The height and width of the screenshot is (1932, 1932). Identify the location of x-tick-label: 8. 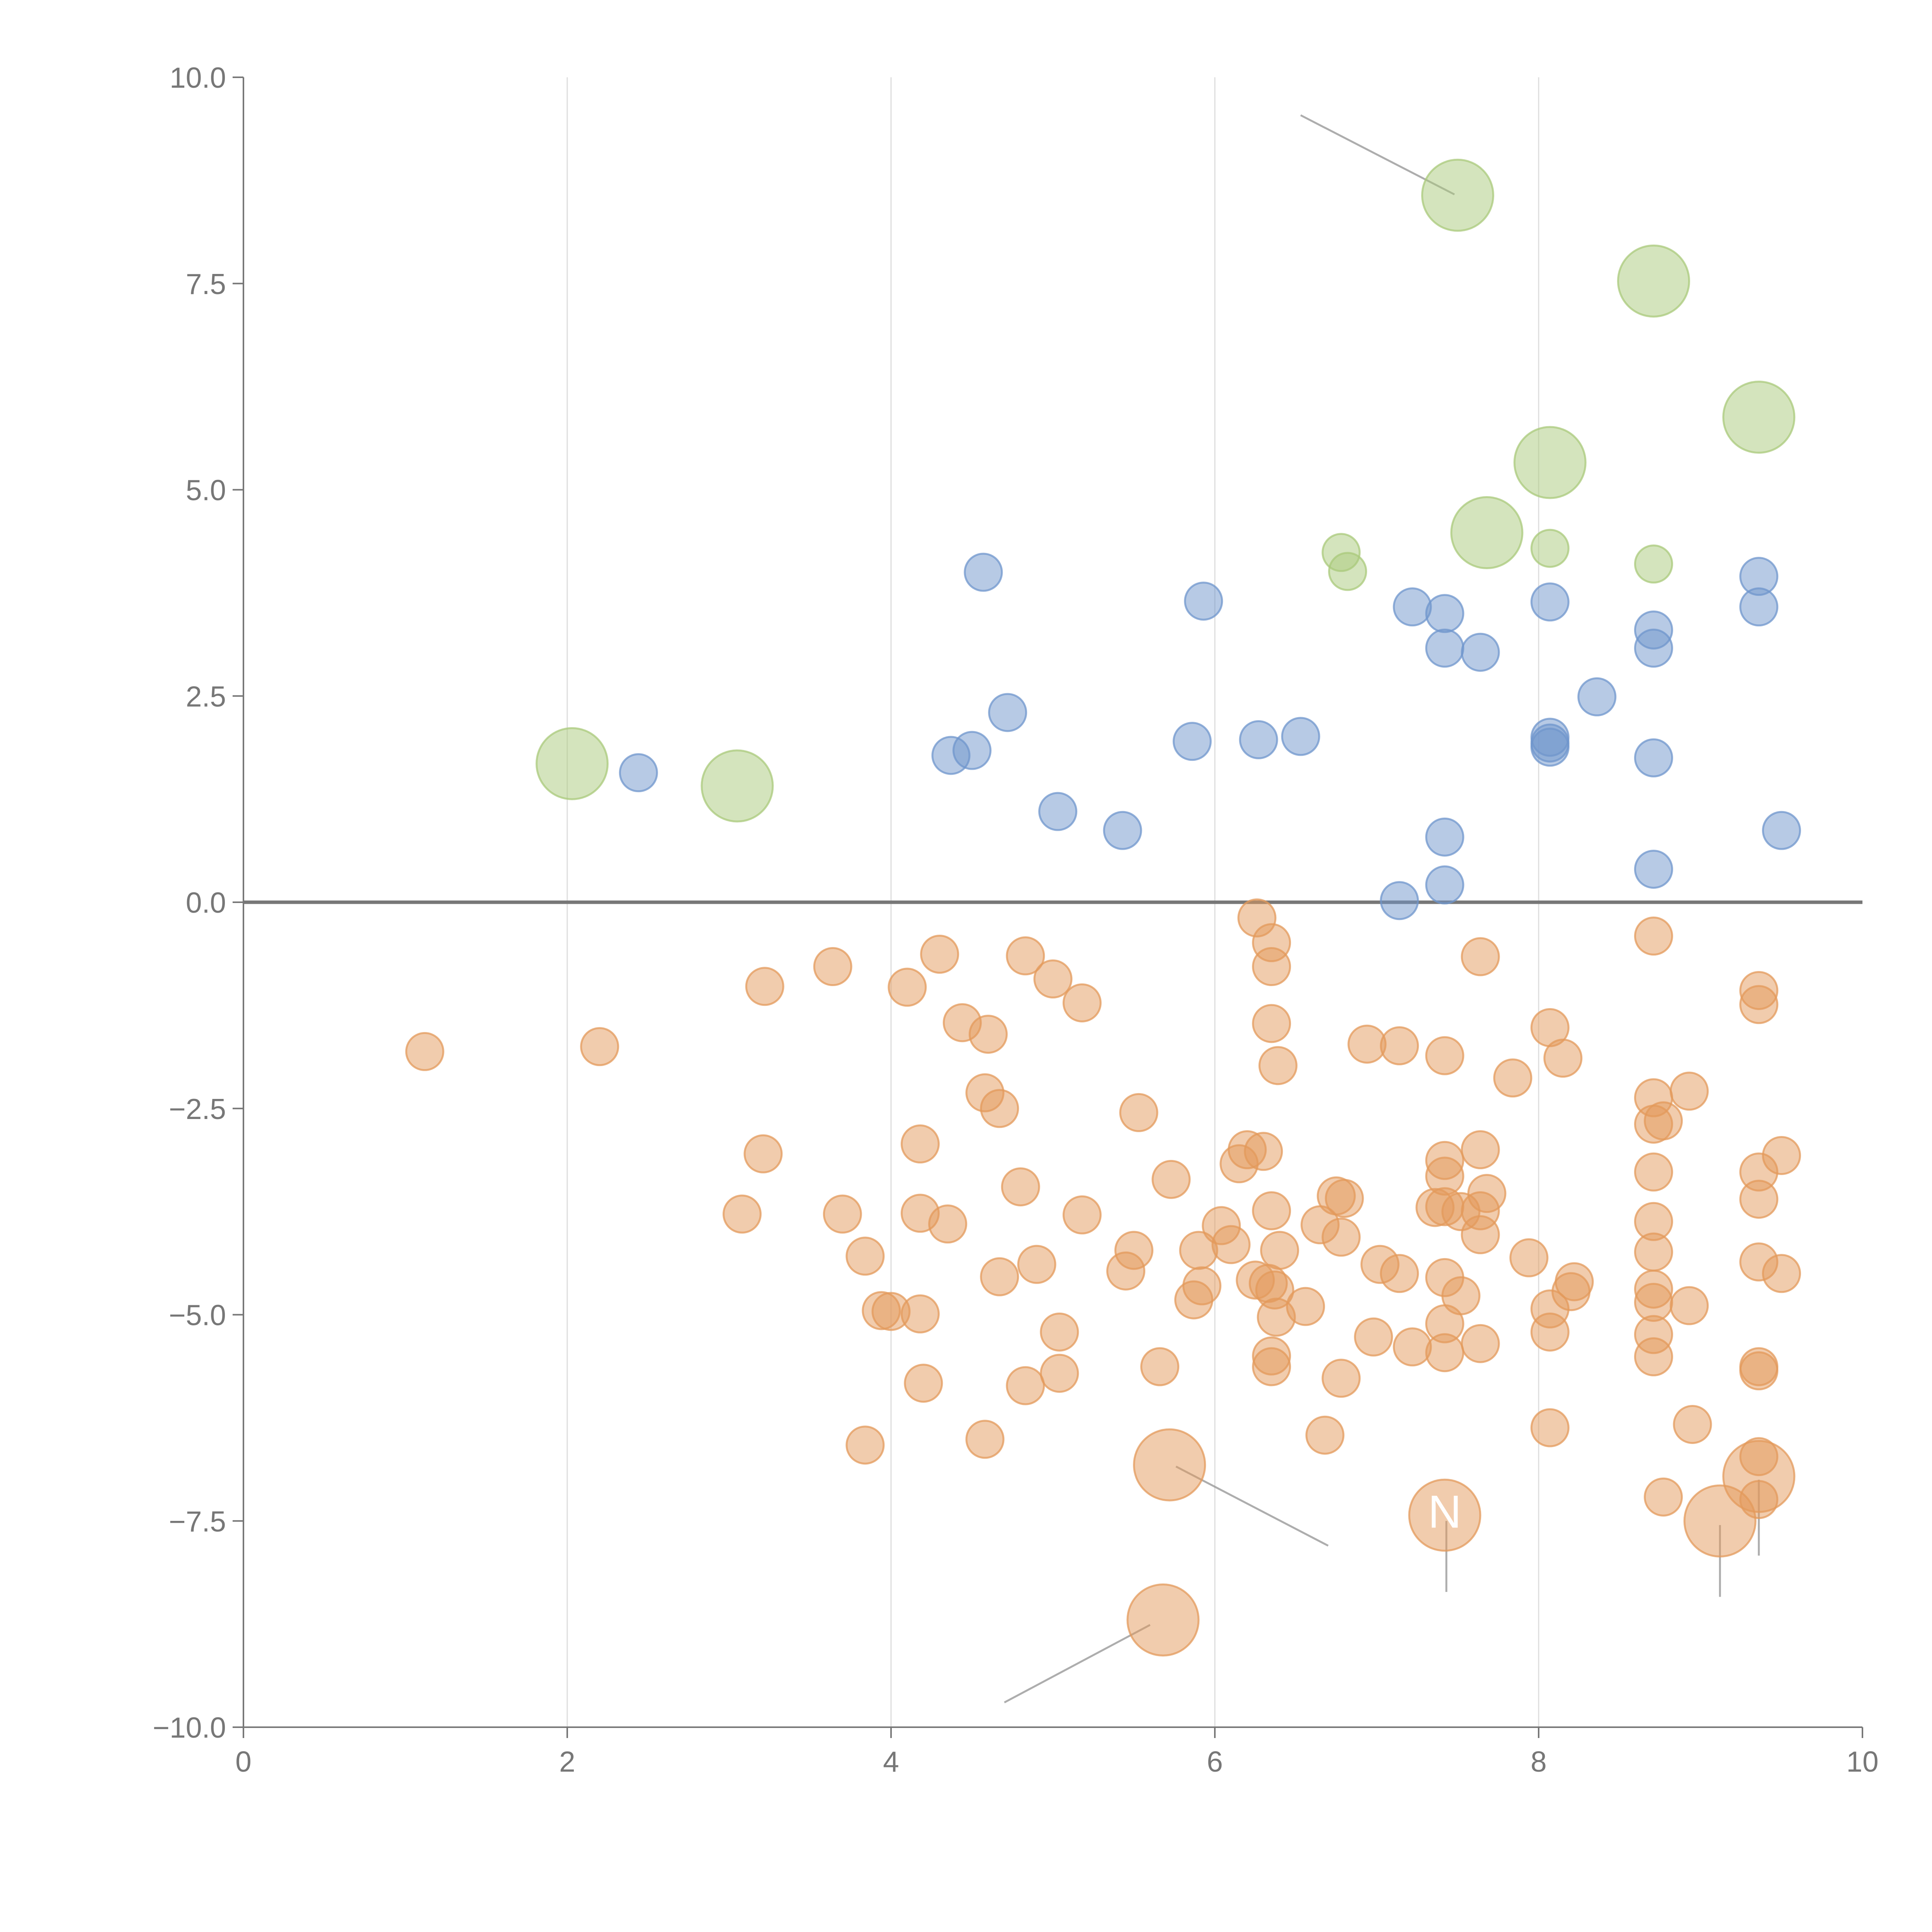
(1539, 1761).